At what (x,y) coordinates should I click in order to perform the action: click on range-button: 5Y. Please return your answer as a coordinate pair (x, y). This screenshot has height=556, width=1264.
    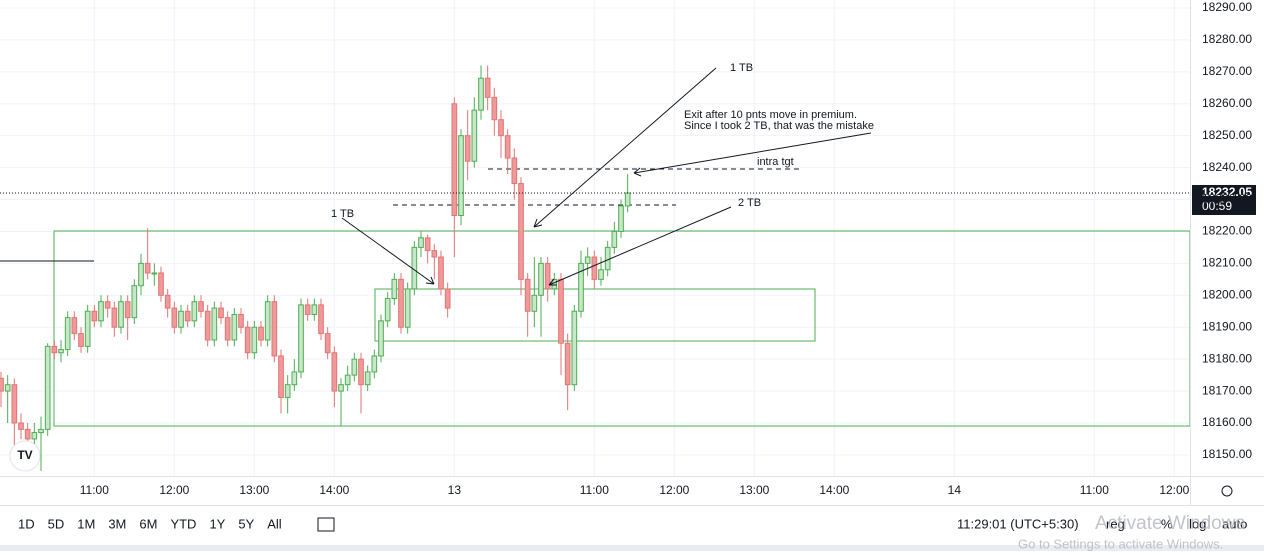
    Looking at the image, I should click on (246, 523).